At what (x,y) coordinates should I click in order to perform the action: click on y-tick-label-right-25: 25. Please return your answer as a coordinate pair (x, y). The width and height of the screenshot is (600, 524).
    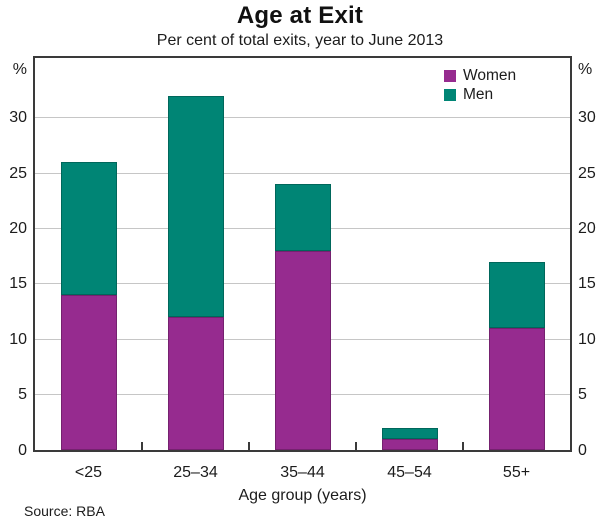
    Looking at the image, I should click on (587, 173).